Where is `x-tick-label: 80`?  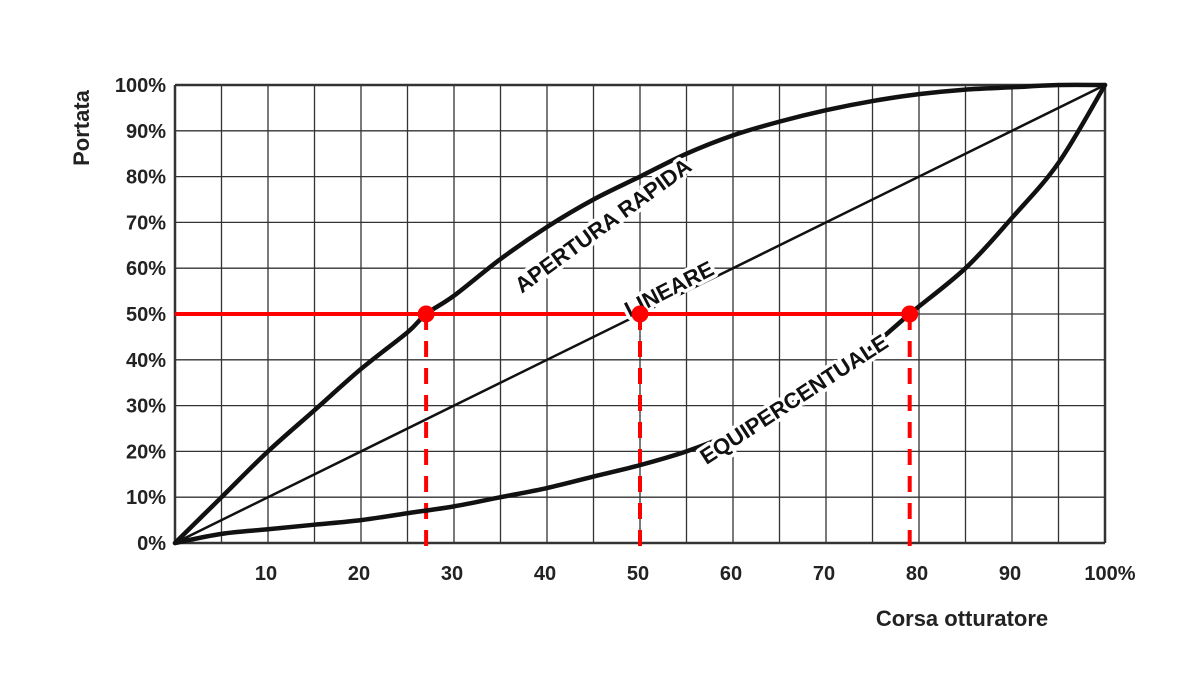
x-tick-label: 80 is located at coordinates (917, 574).